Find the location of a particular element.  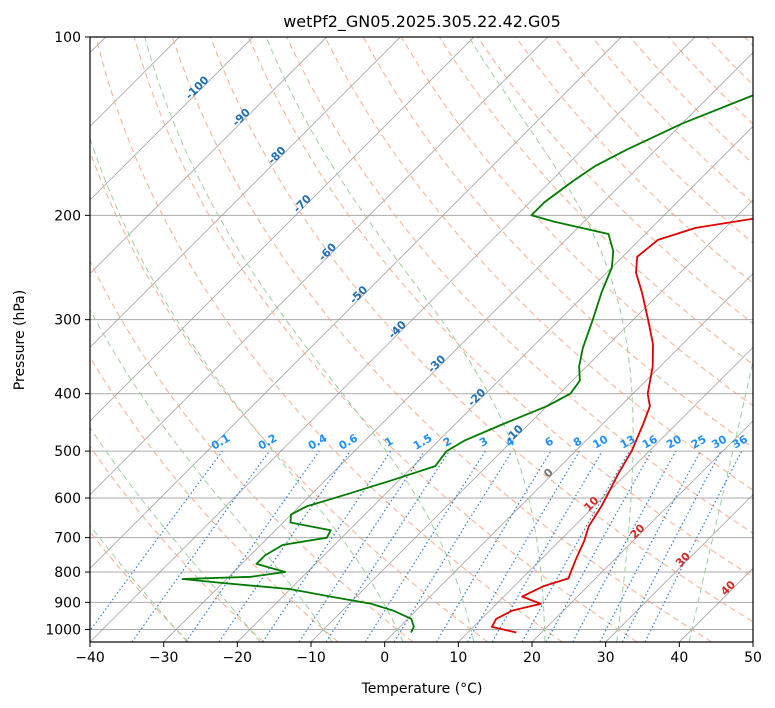

y-tick-label: 100 is located at coordinates (67, 38).